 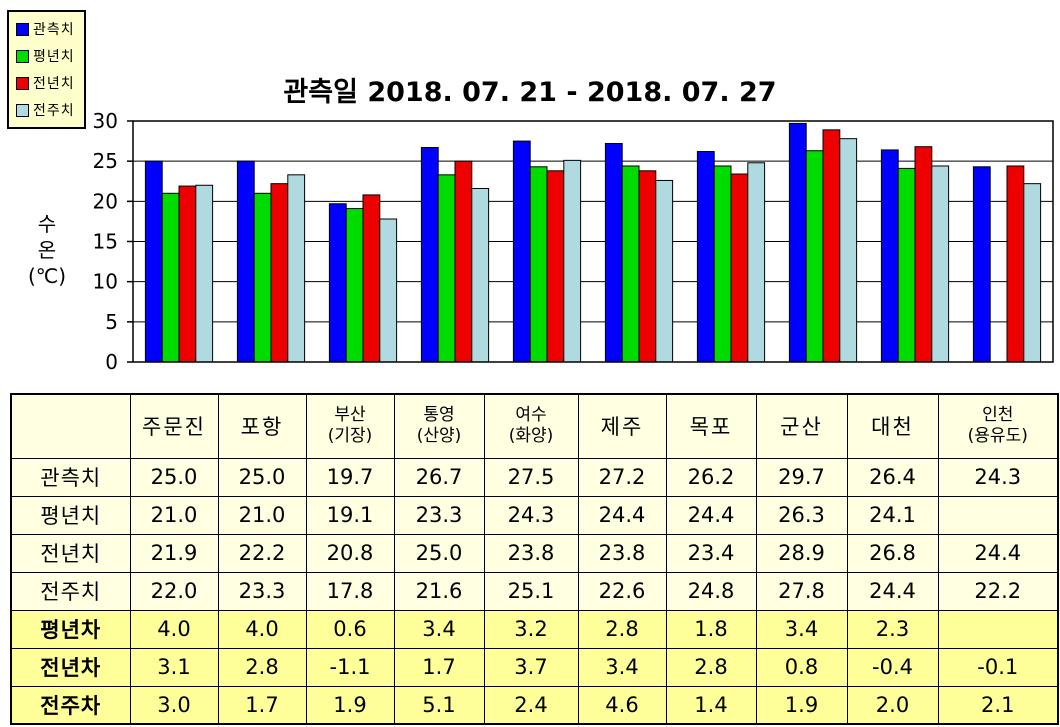 I want to click on y-tick-label: 25, so click(x=105, y=161).